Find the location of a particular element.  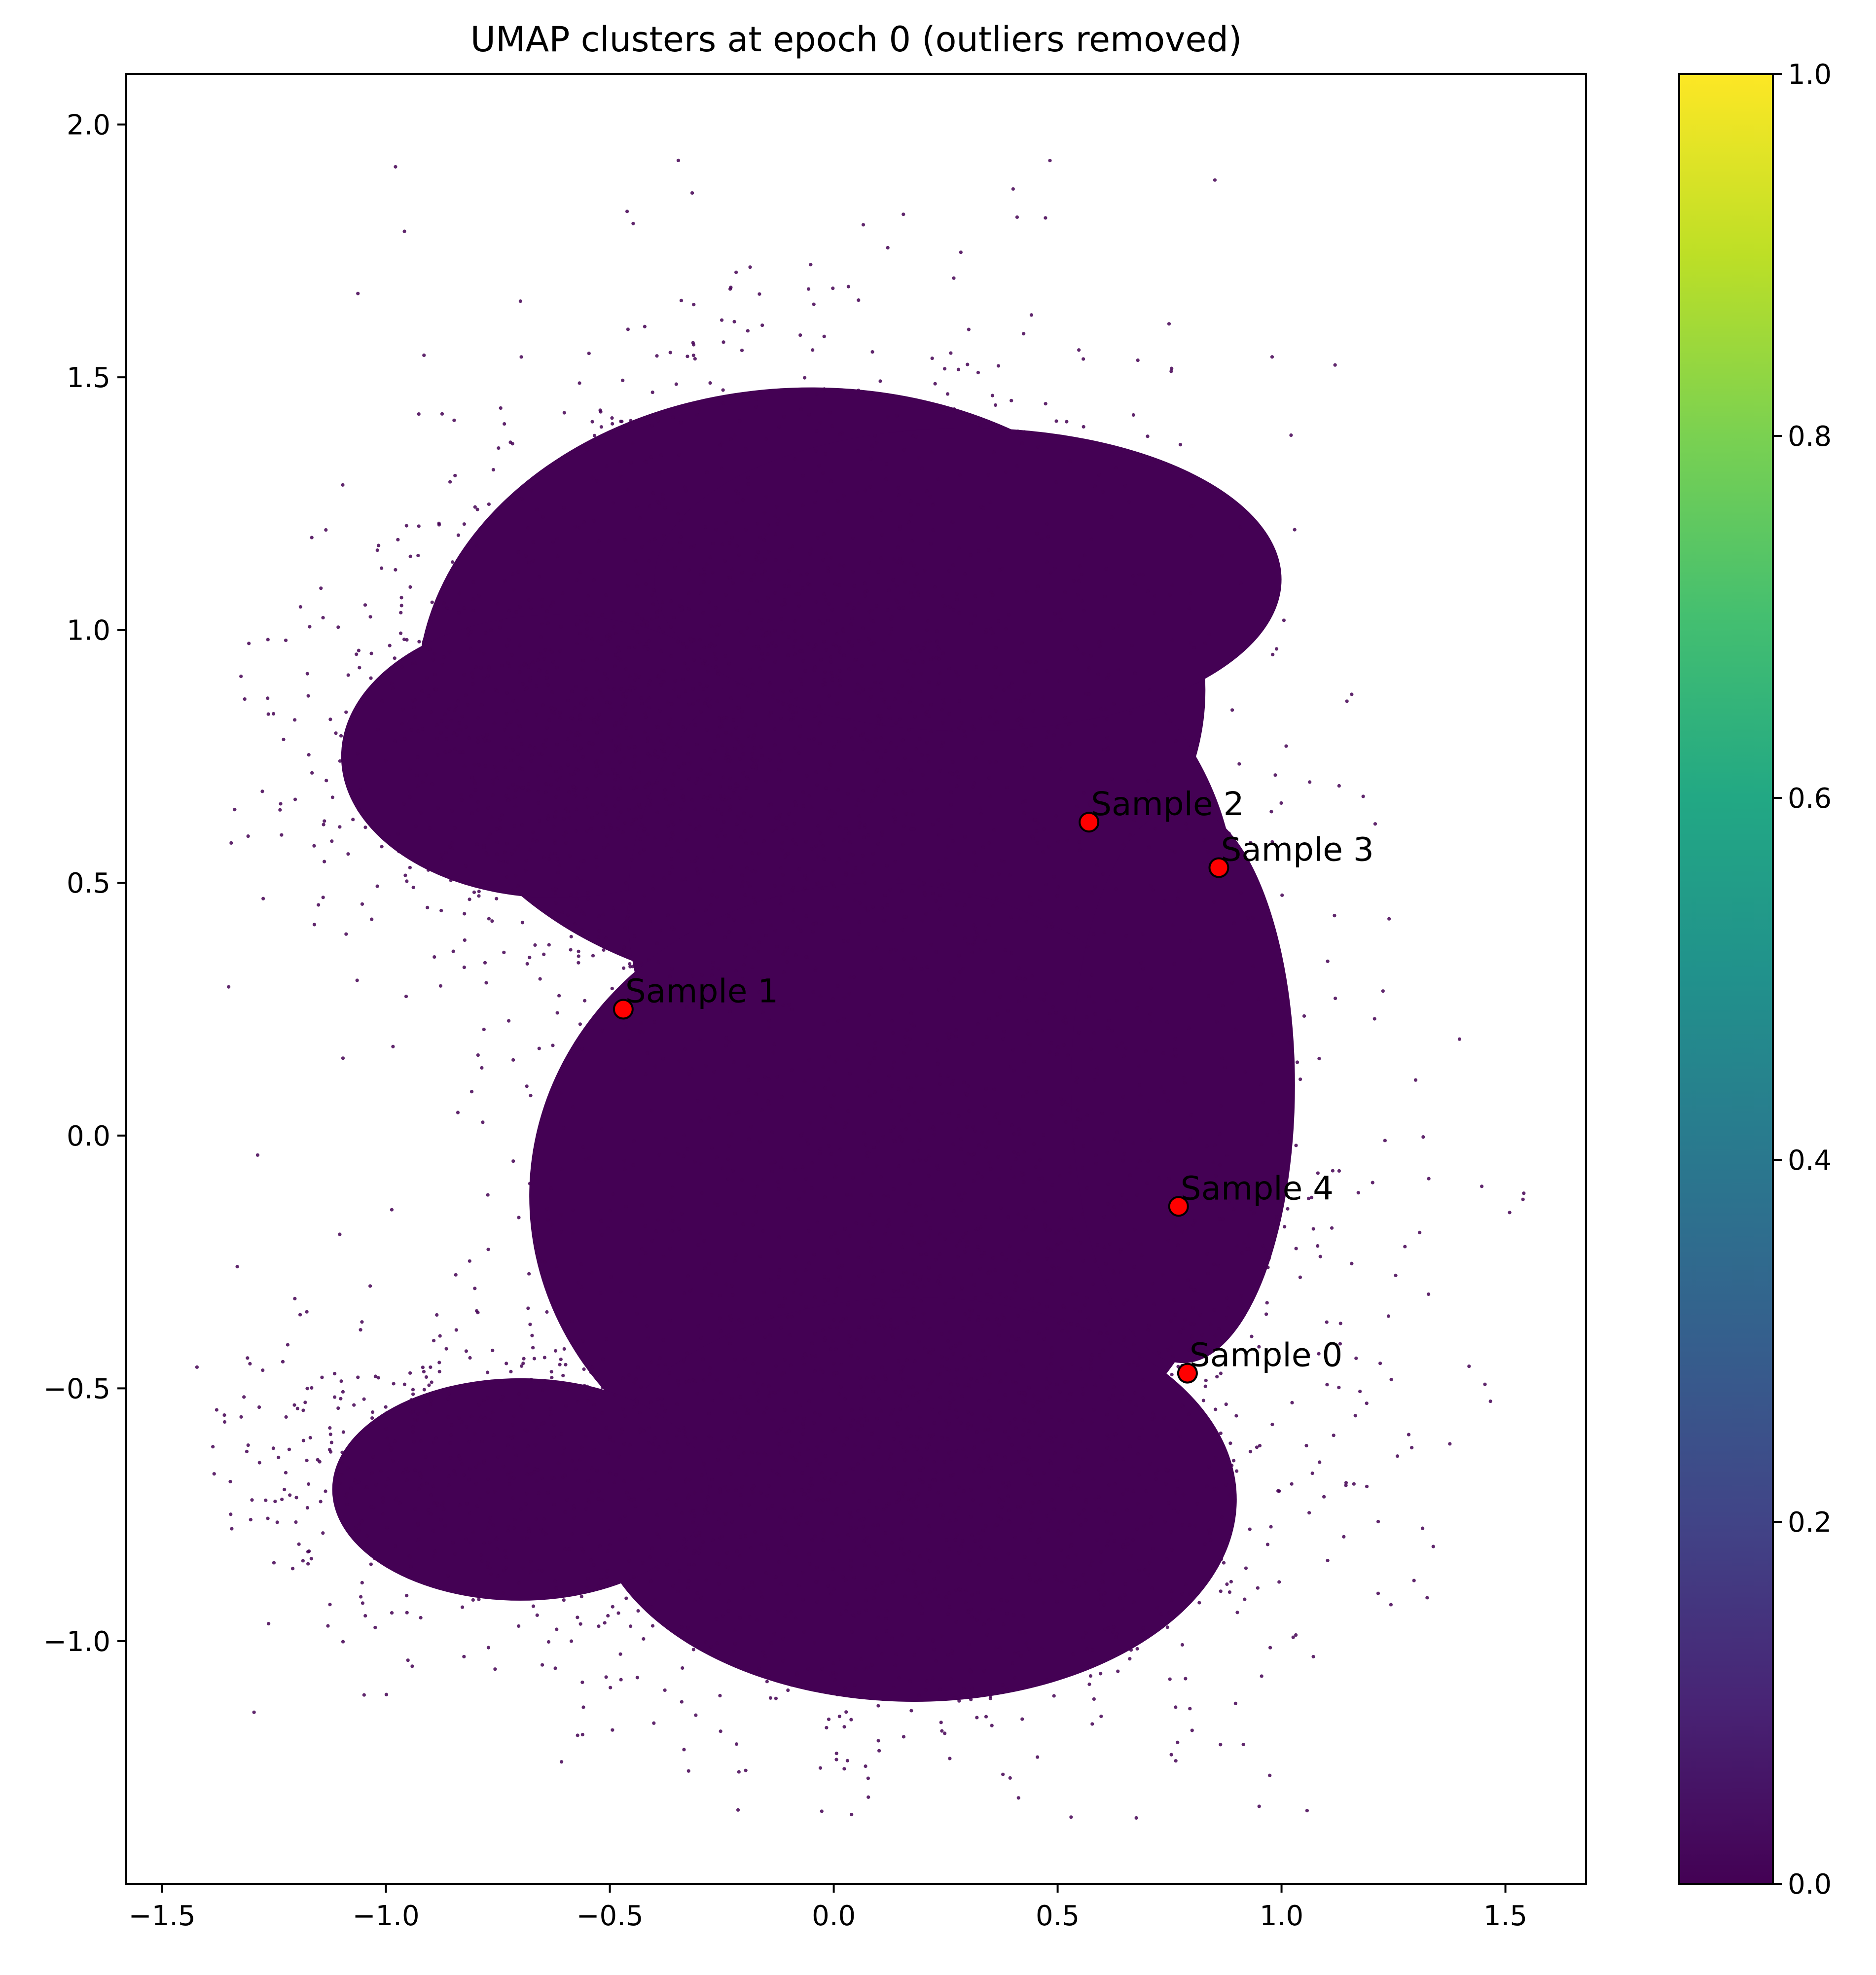

x-tick-label-5: 1.0 is located at coordinates (1281, 1916).